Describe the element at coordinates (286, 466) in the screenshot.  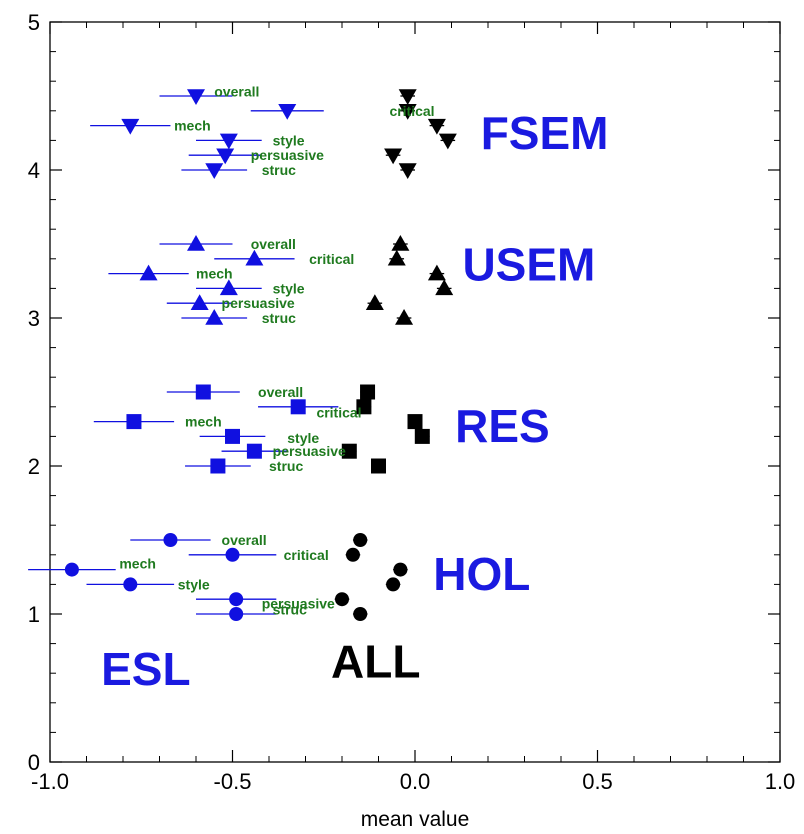
I see `esl-res-struc-label: struc` at that location.